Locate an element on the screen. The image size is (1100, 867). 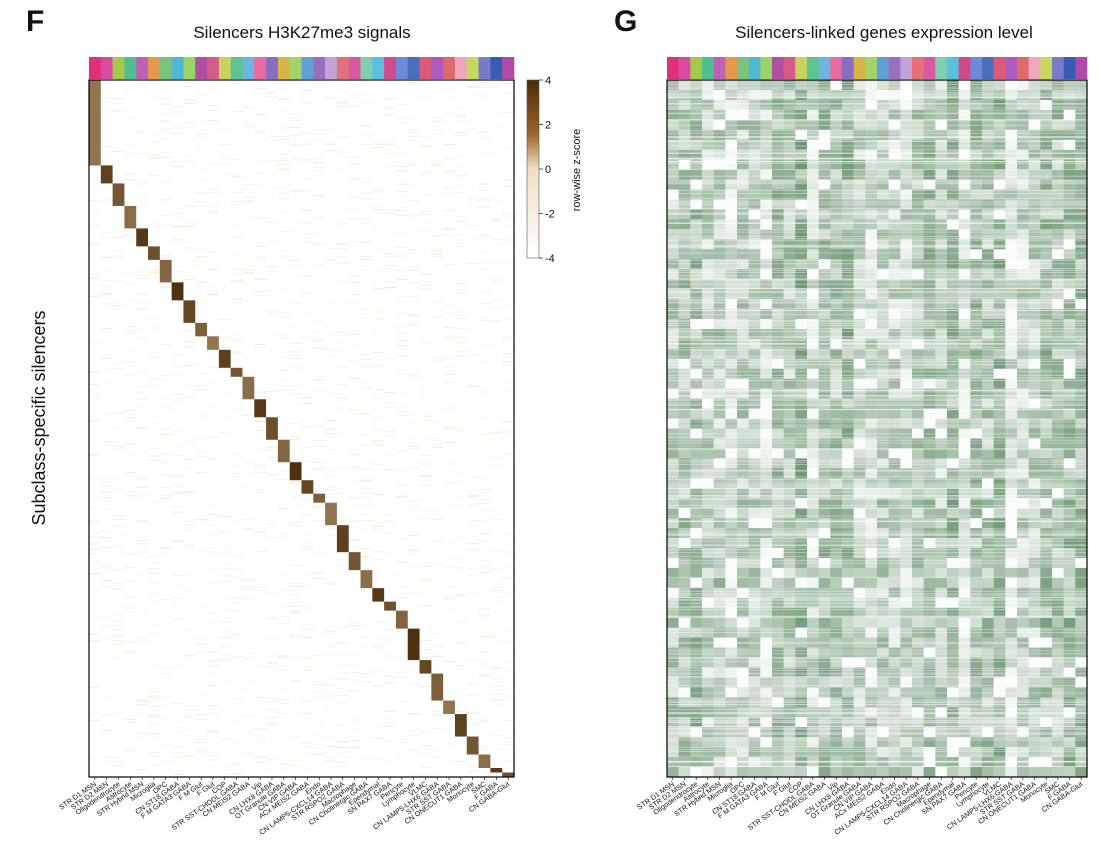
heatmap-f-diagonal-block is located at coordinates (437, 687).